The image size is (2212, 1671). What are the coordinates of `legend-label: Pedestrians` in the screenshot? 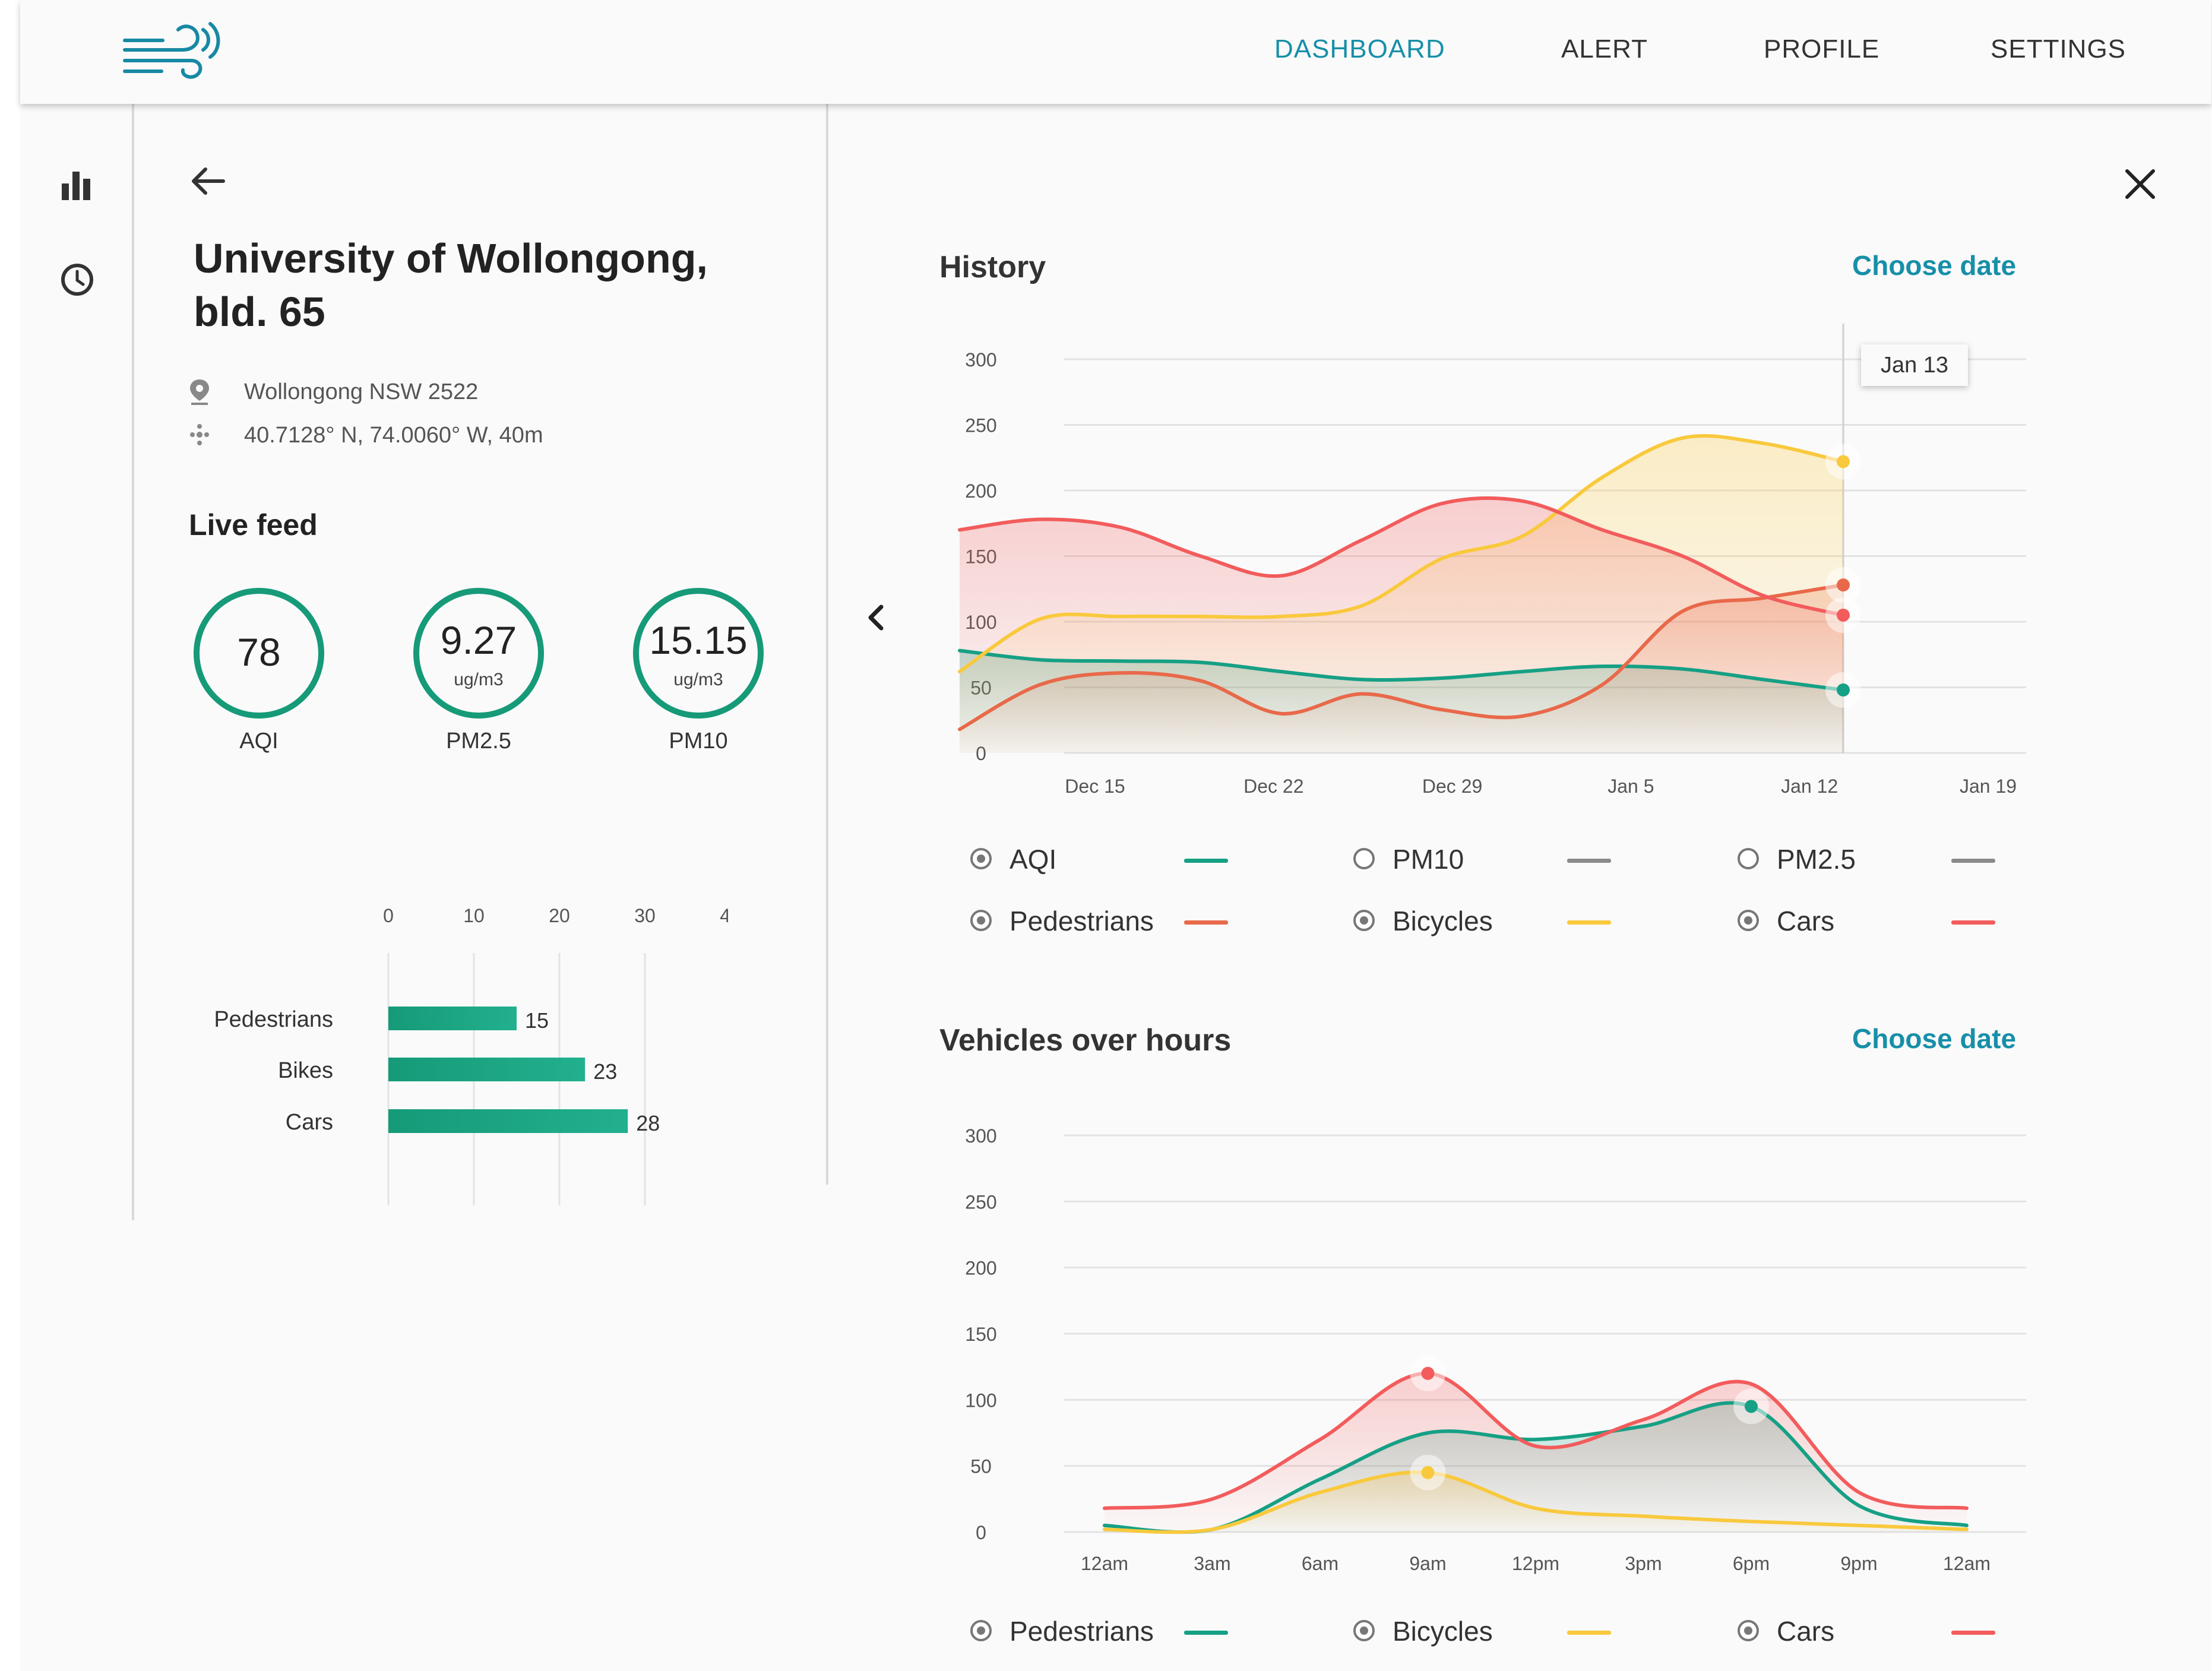 It's located at (1082, 921).